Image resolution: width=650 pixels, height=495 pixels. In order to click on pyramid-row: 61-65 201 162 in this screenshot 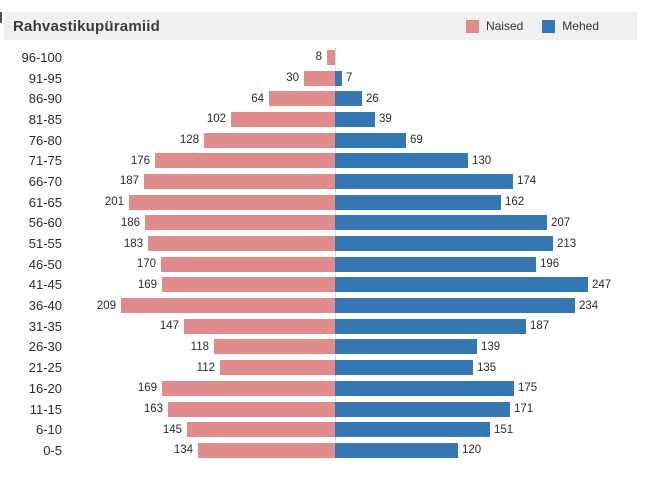, I will do `click(325, 202)`.